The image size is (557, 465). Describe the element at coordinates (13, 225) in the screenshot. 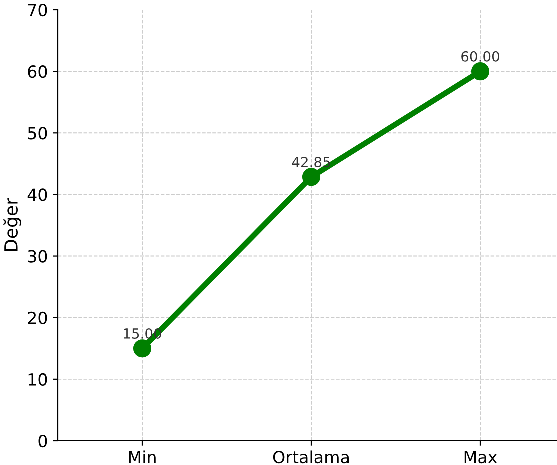

I see `y-axis-title: Değer` at that location.